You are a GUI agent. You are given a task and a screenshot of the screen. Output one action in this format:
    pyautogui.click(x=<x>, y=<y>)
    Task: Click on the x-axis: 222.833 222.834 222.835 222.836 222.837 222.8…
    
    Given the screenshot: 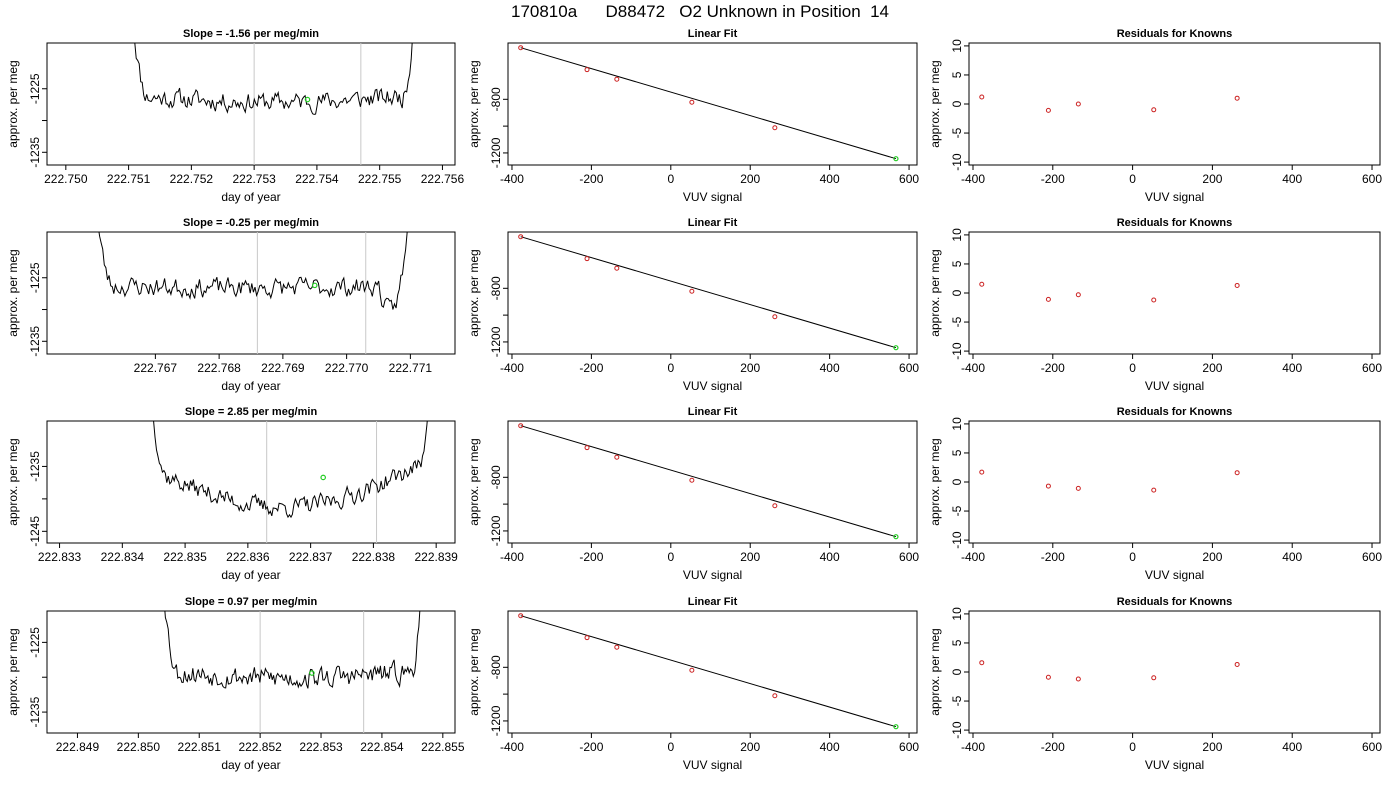 What is the action you would take?
    pyautogui.click(x=248, y=553)
    